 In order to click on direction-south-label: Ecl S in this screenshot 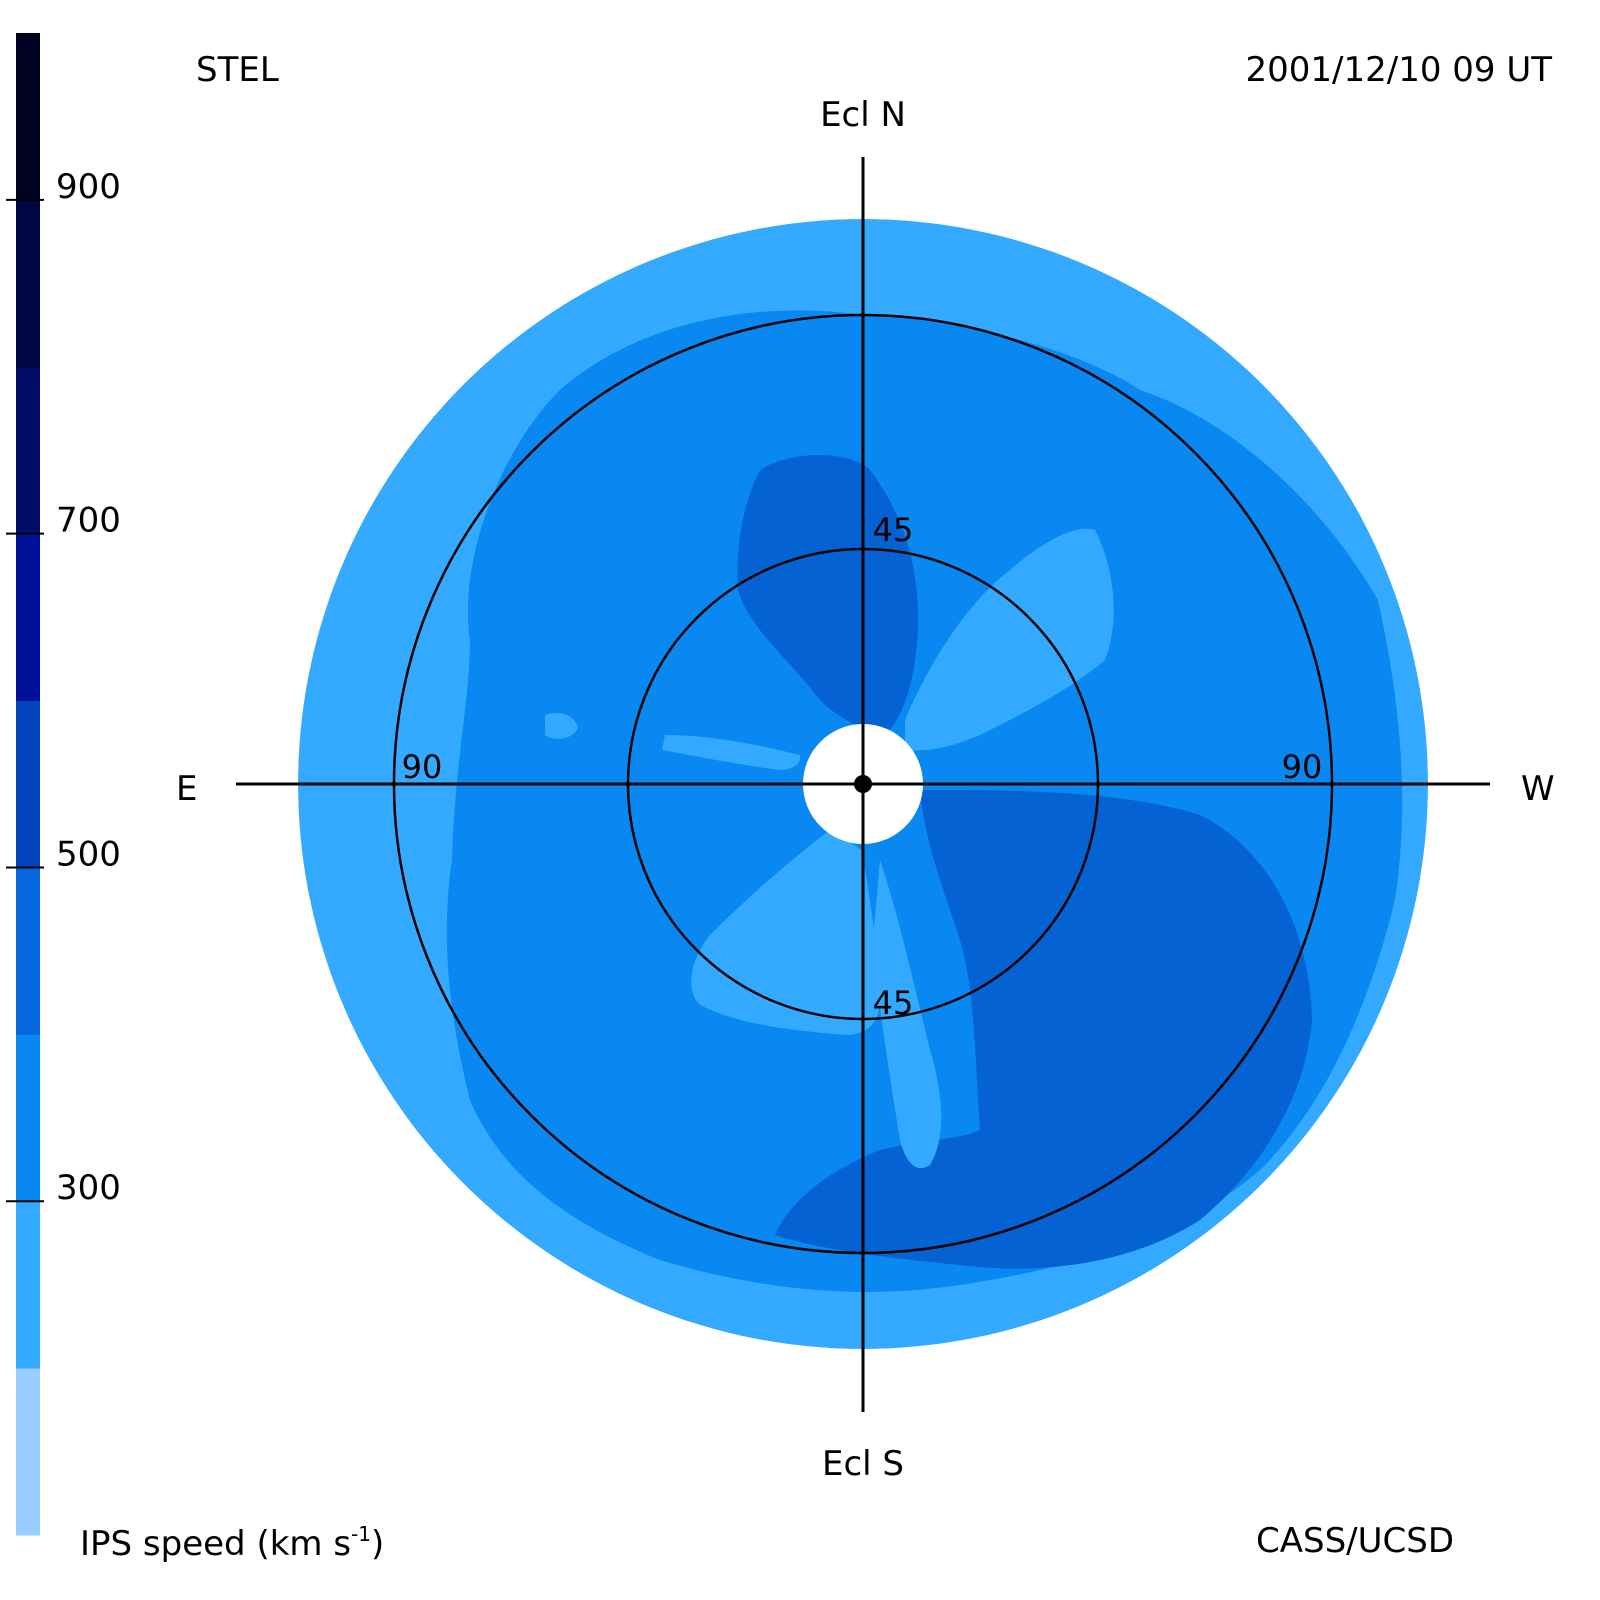, I will do `click(863, 1464)`.